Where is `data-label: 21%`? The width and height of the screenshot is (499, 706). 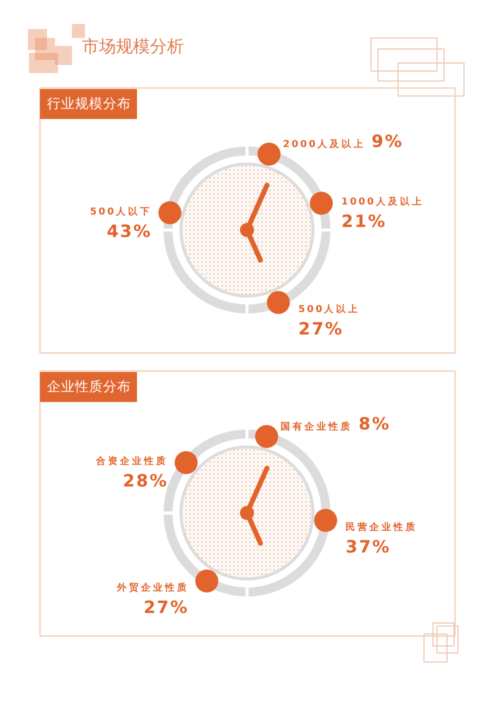
data-label: 21% is located at coordinates (364, 222).